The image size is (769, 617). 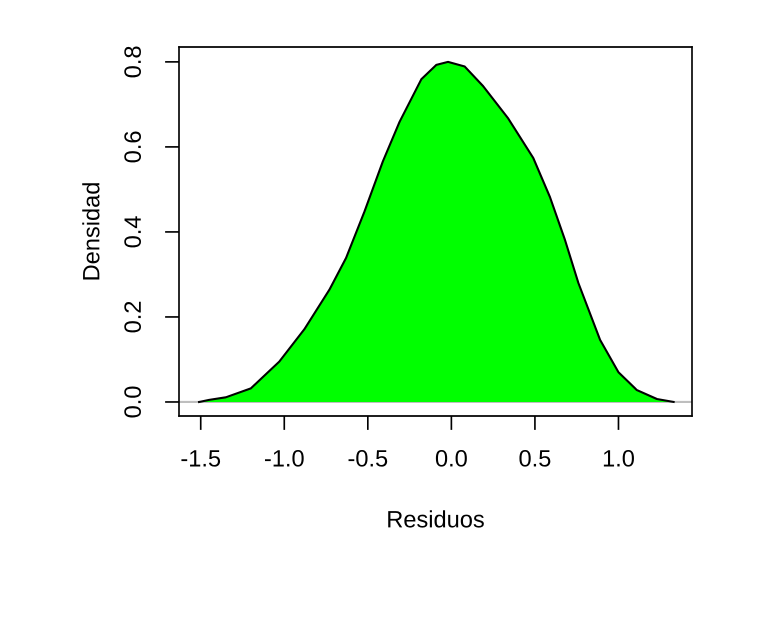 I want to click on y-axis-title: Densidad, so click(x=91, y=231).